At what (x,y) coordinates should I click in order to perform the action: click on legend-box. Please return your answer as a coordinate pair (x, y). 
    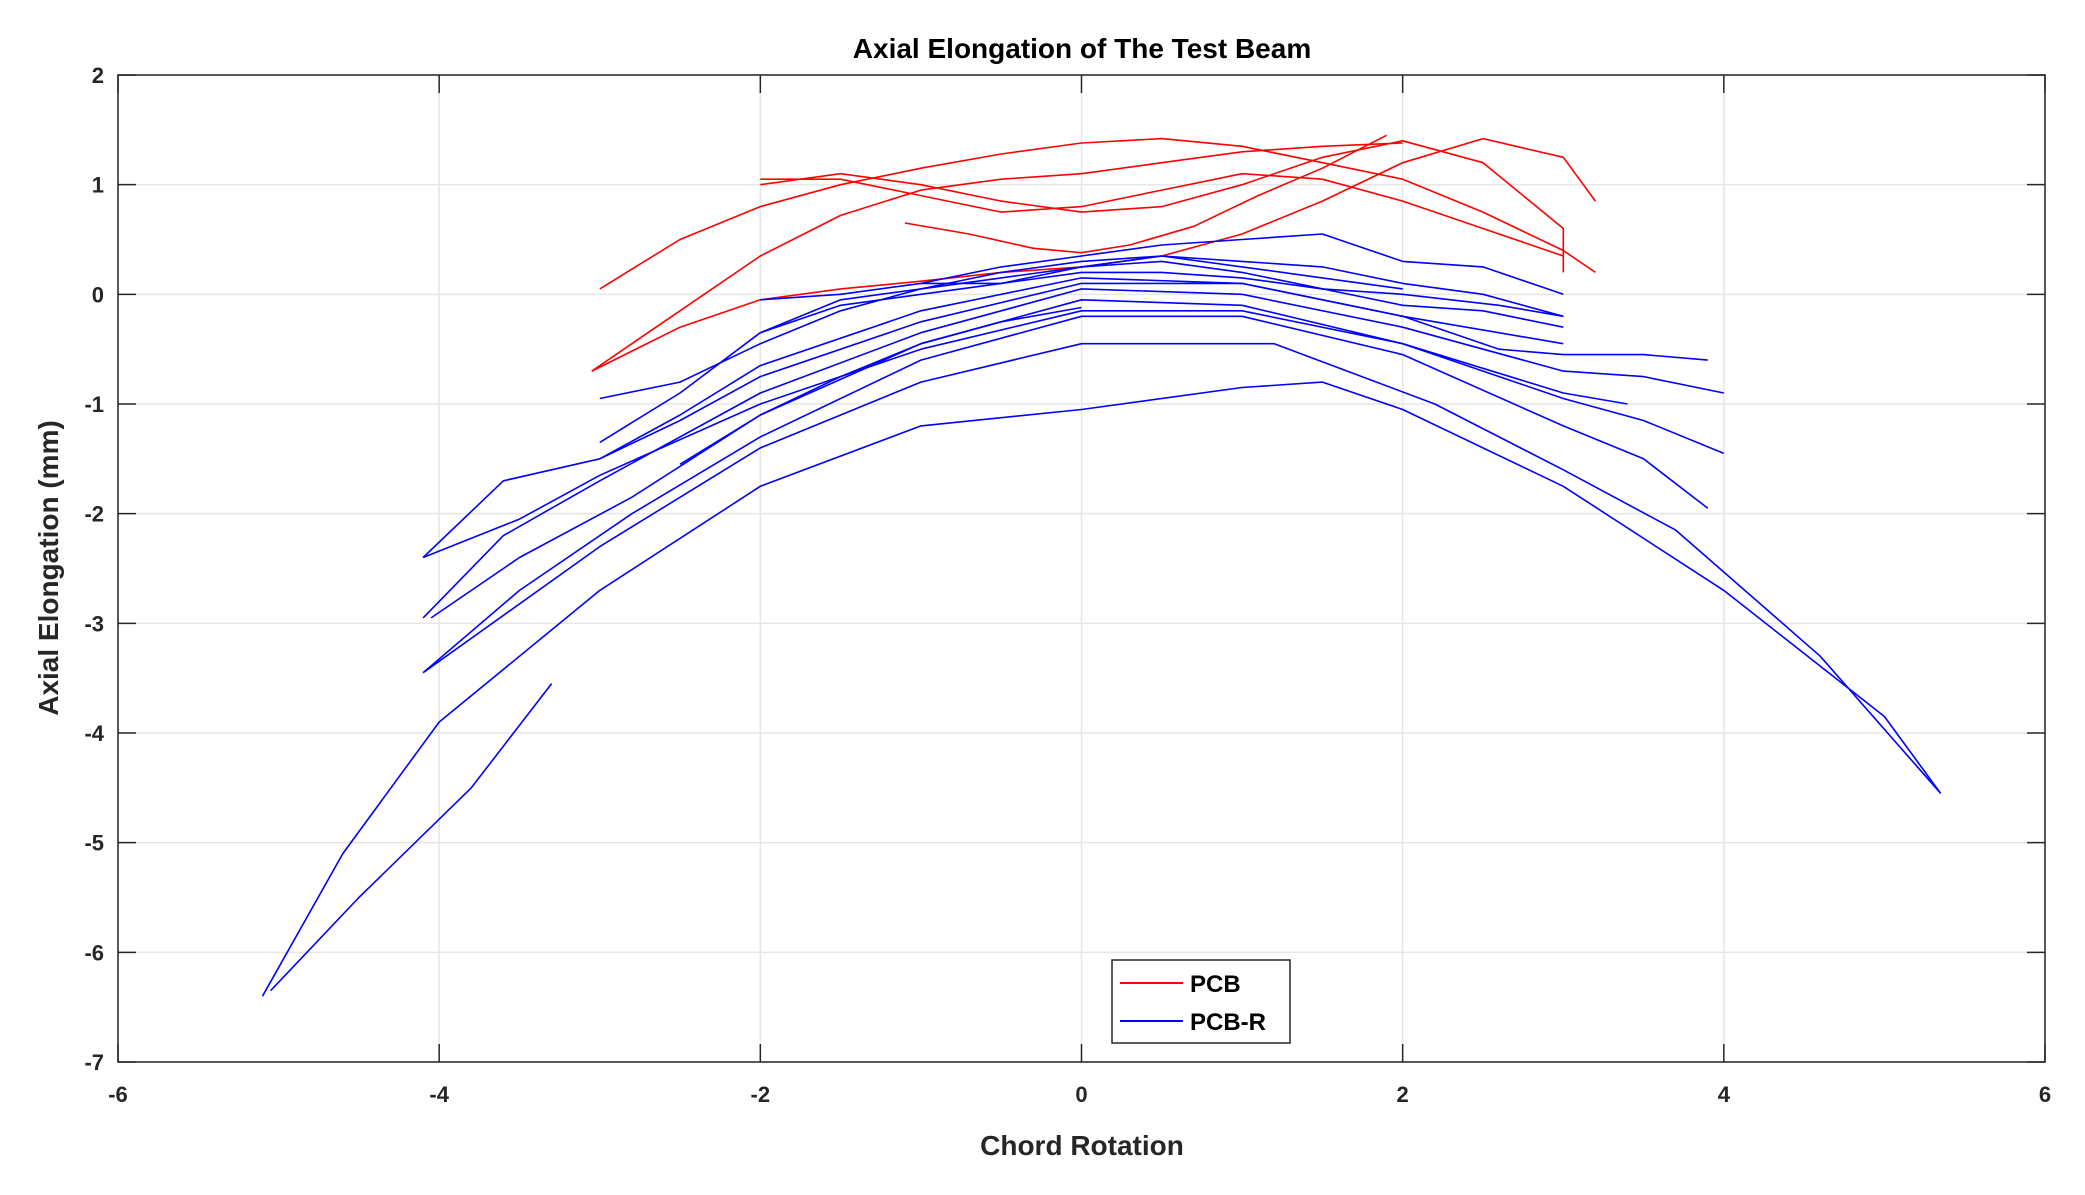
    Looking at the image, I should click on (1201, 1001).